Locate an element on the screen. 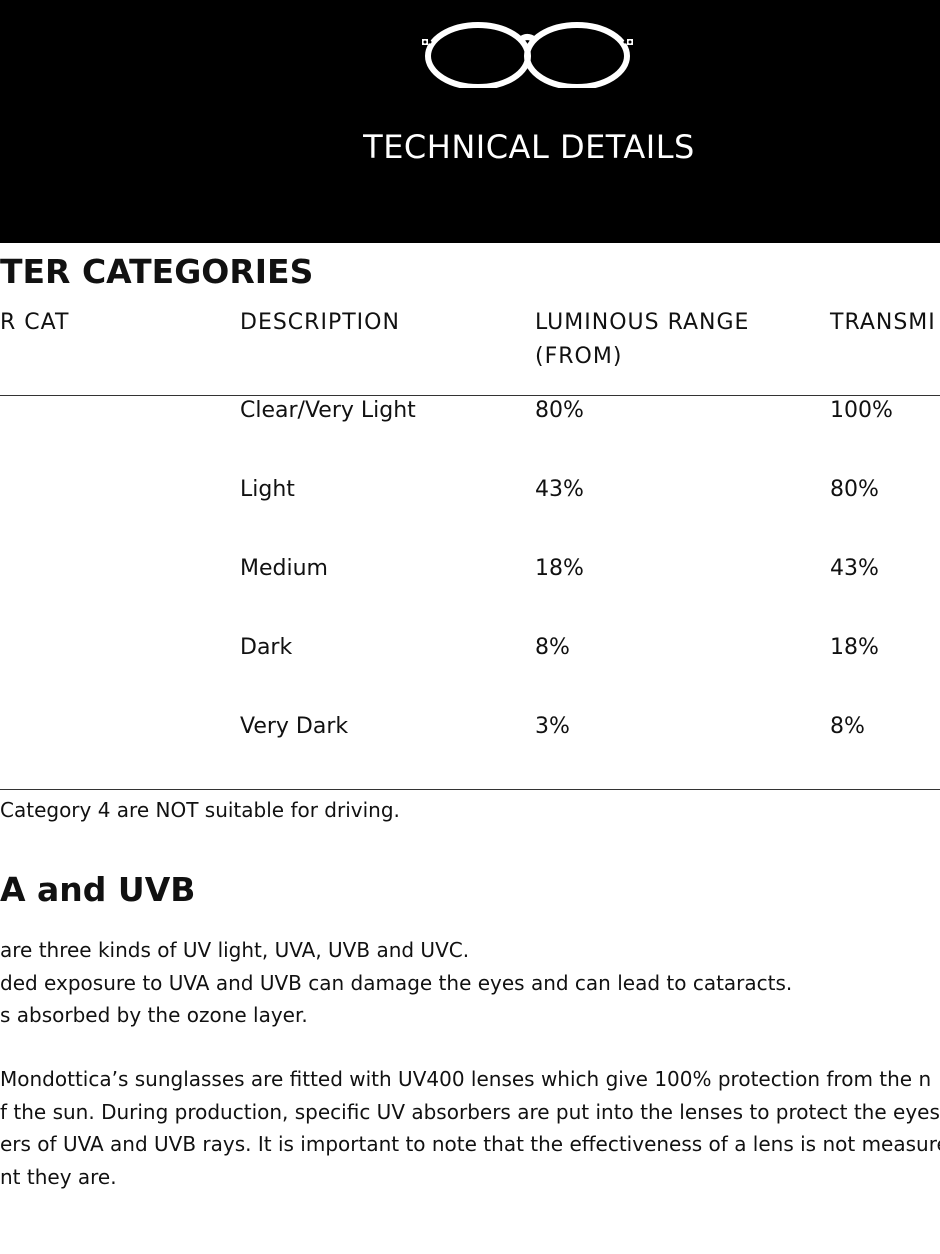  column-header-description: DESCRIPTION is located at coordinates (320, 322).